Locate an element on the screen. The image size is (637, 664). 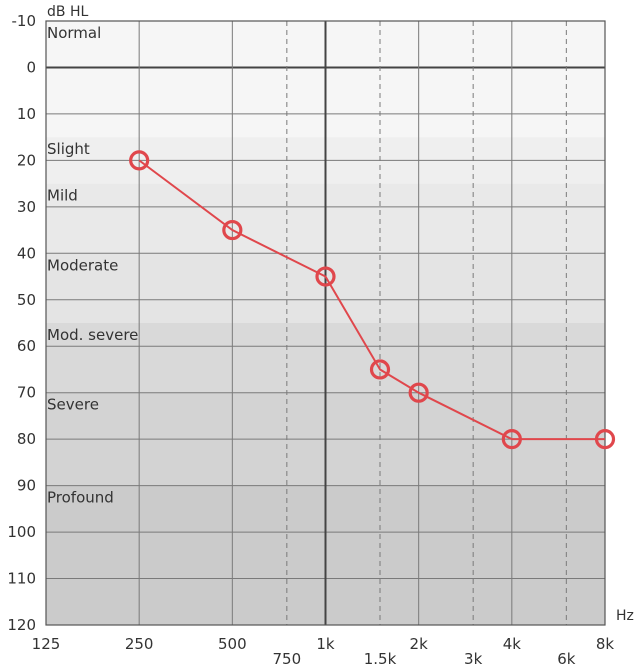
y-tick-label: 70 is located at coordinates (26, 393).